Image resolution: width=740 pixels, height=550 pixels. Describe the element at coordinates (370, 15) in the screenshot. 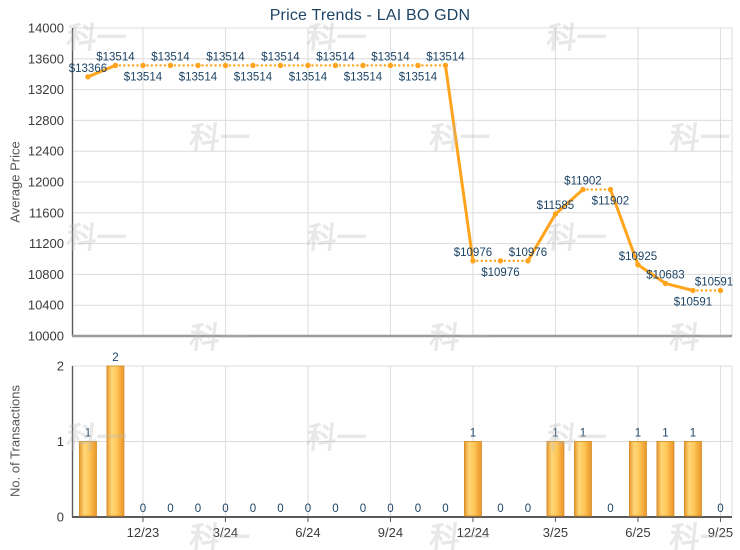

I see `chart-title: Price Trends - LAI BO GDN` at that location.